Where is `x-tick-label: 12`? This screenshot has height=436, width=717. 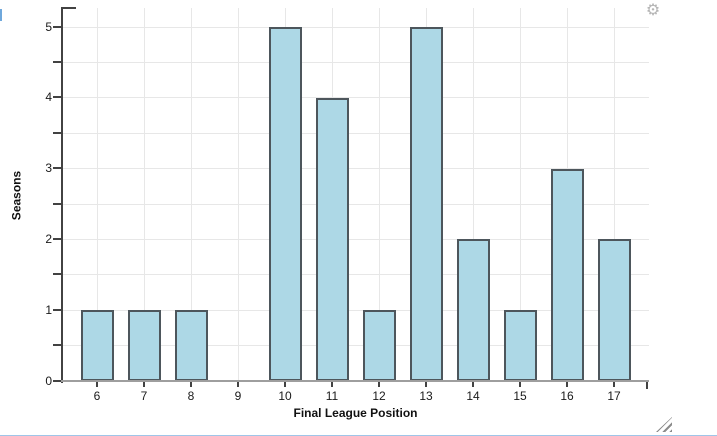
x-tick-label: 12 is located at coordinates (379, 396).